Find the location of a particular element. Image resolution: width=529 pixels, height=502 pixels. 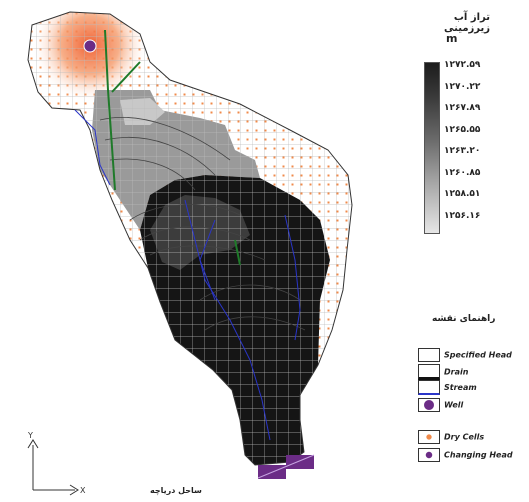

legend-swatch-changing is located at coordinates (429, 455).